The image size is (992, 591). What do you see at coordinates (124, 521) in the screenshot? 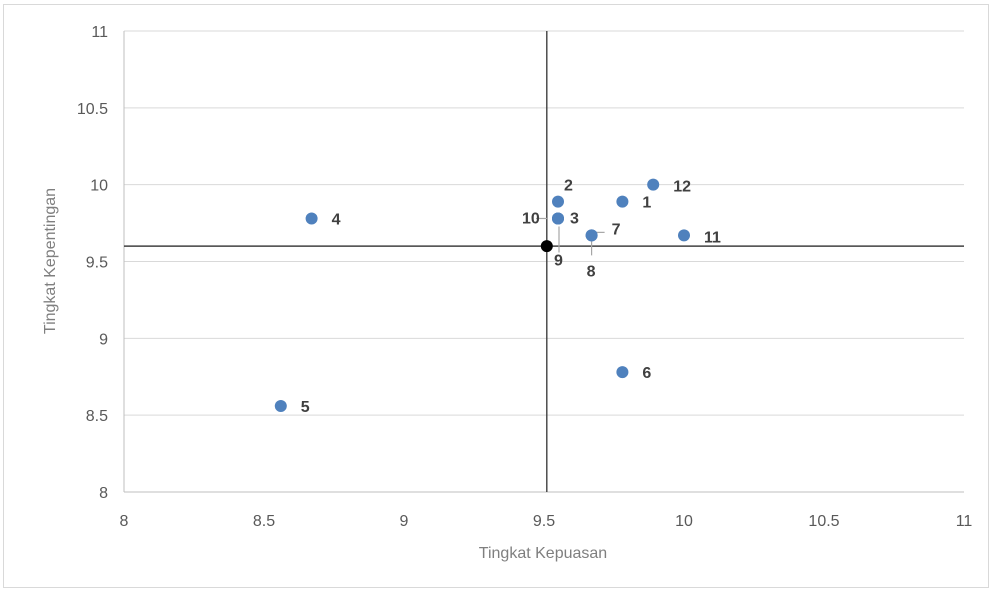
I see `x-tick-label: 8` at bounding box center [124, 521].